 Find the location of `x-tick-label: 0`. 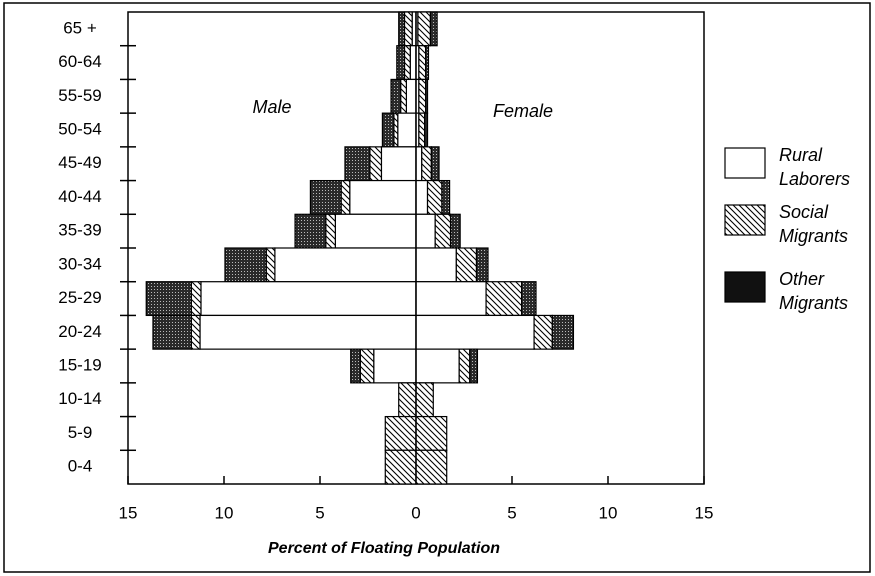

x-tick-label: 0 is located at coordinates (415, 512).